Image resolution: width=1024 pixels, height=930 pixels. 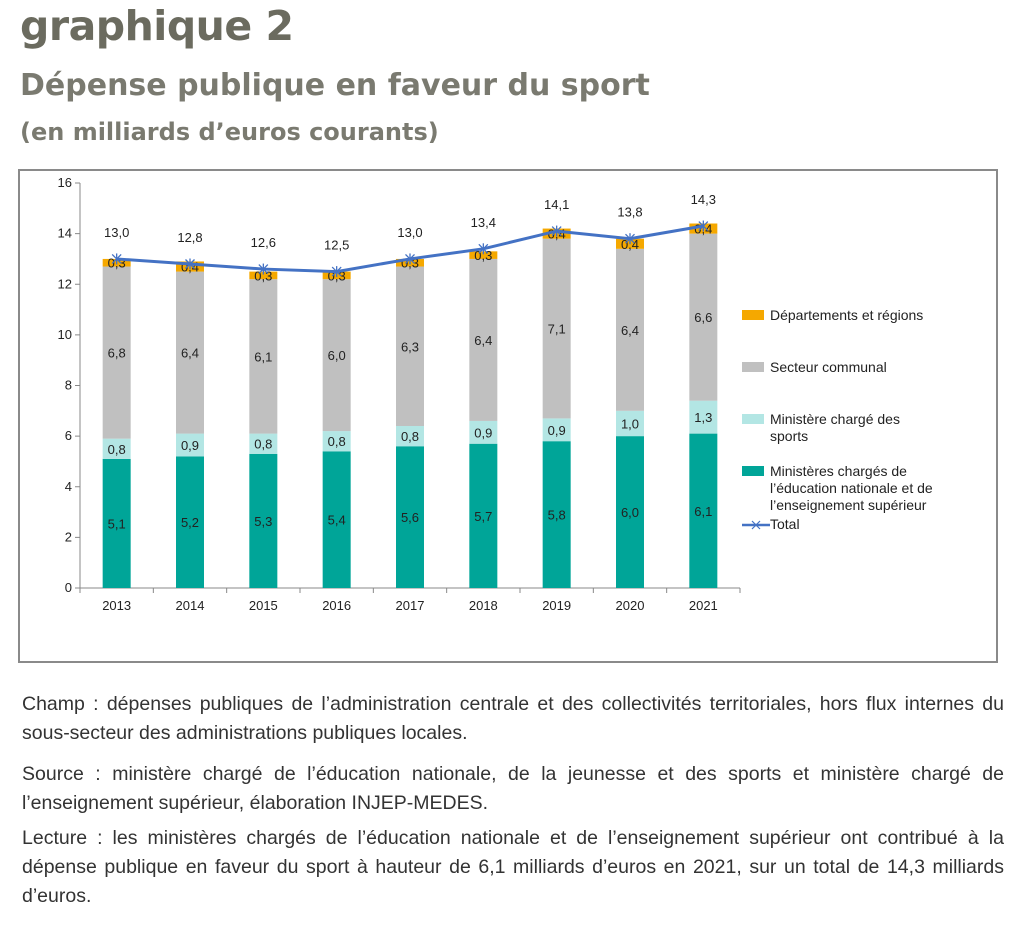 I want to click on bar-segment-label: 5,8, so click(x=557, y=515).